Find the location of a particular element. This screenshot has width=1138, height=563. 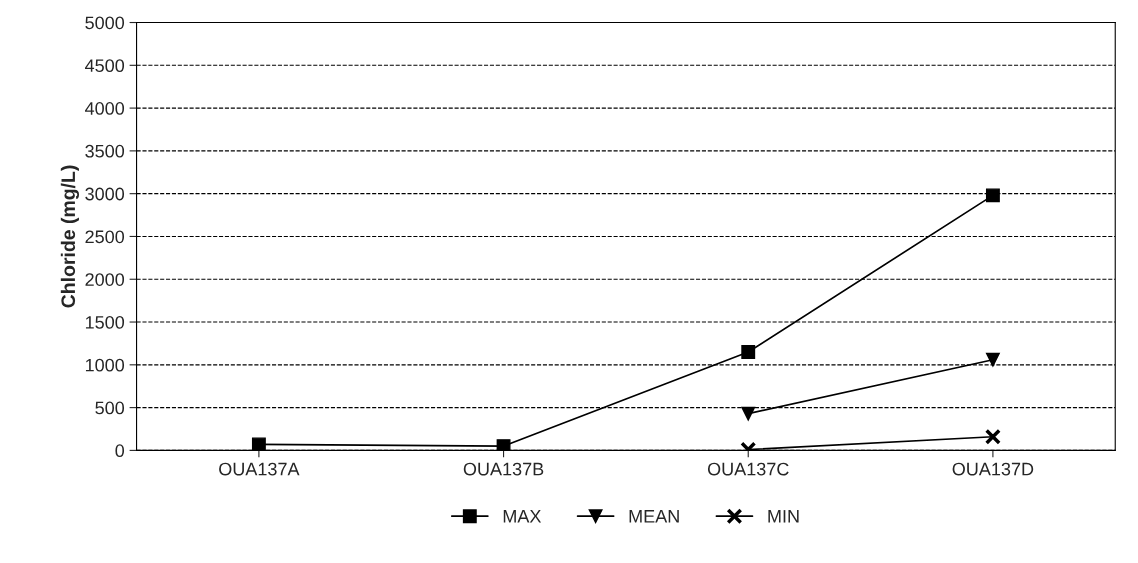

y-tick-label: 1500 is located at coordinates (105, 322).